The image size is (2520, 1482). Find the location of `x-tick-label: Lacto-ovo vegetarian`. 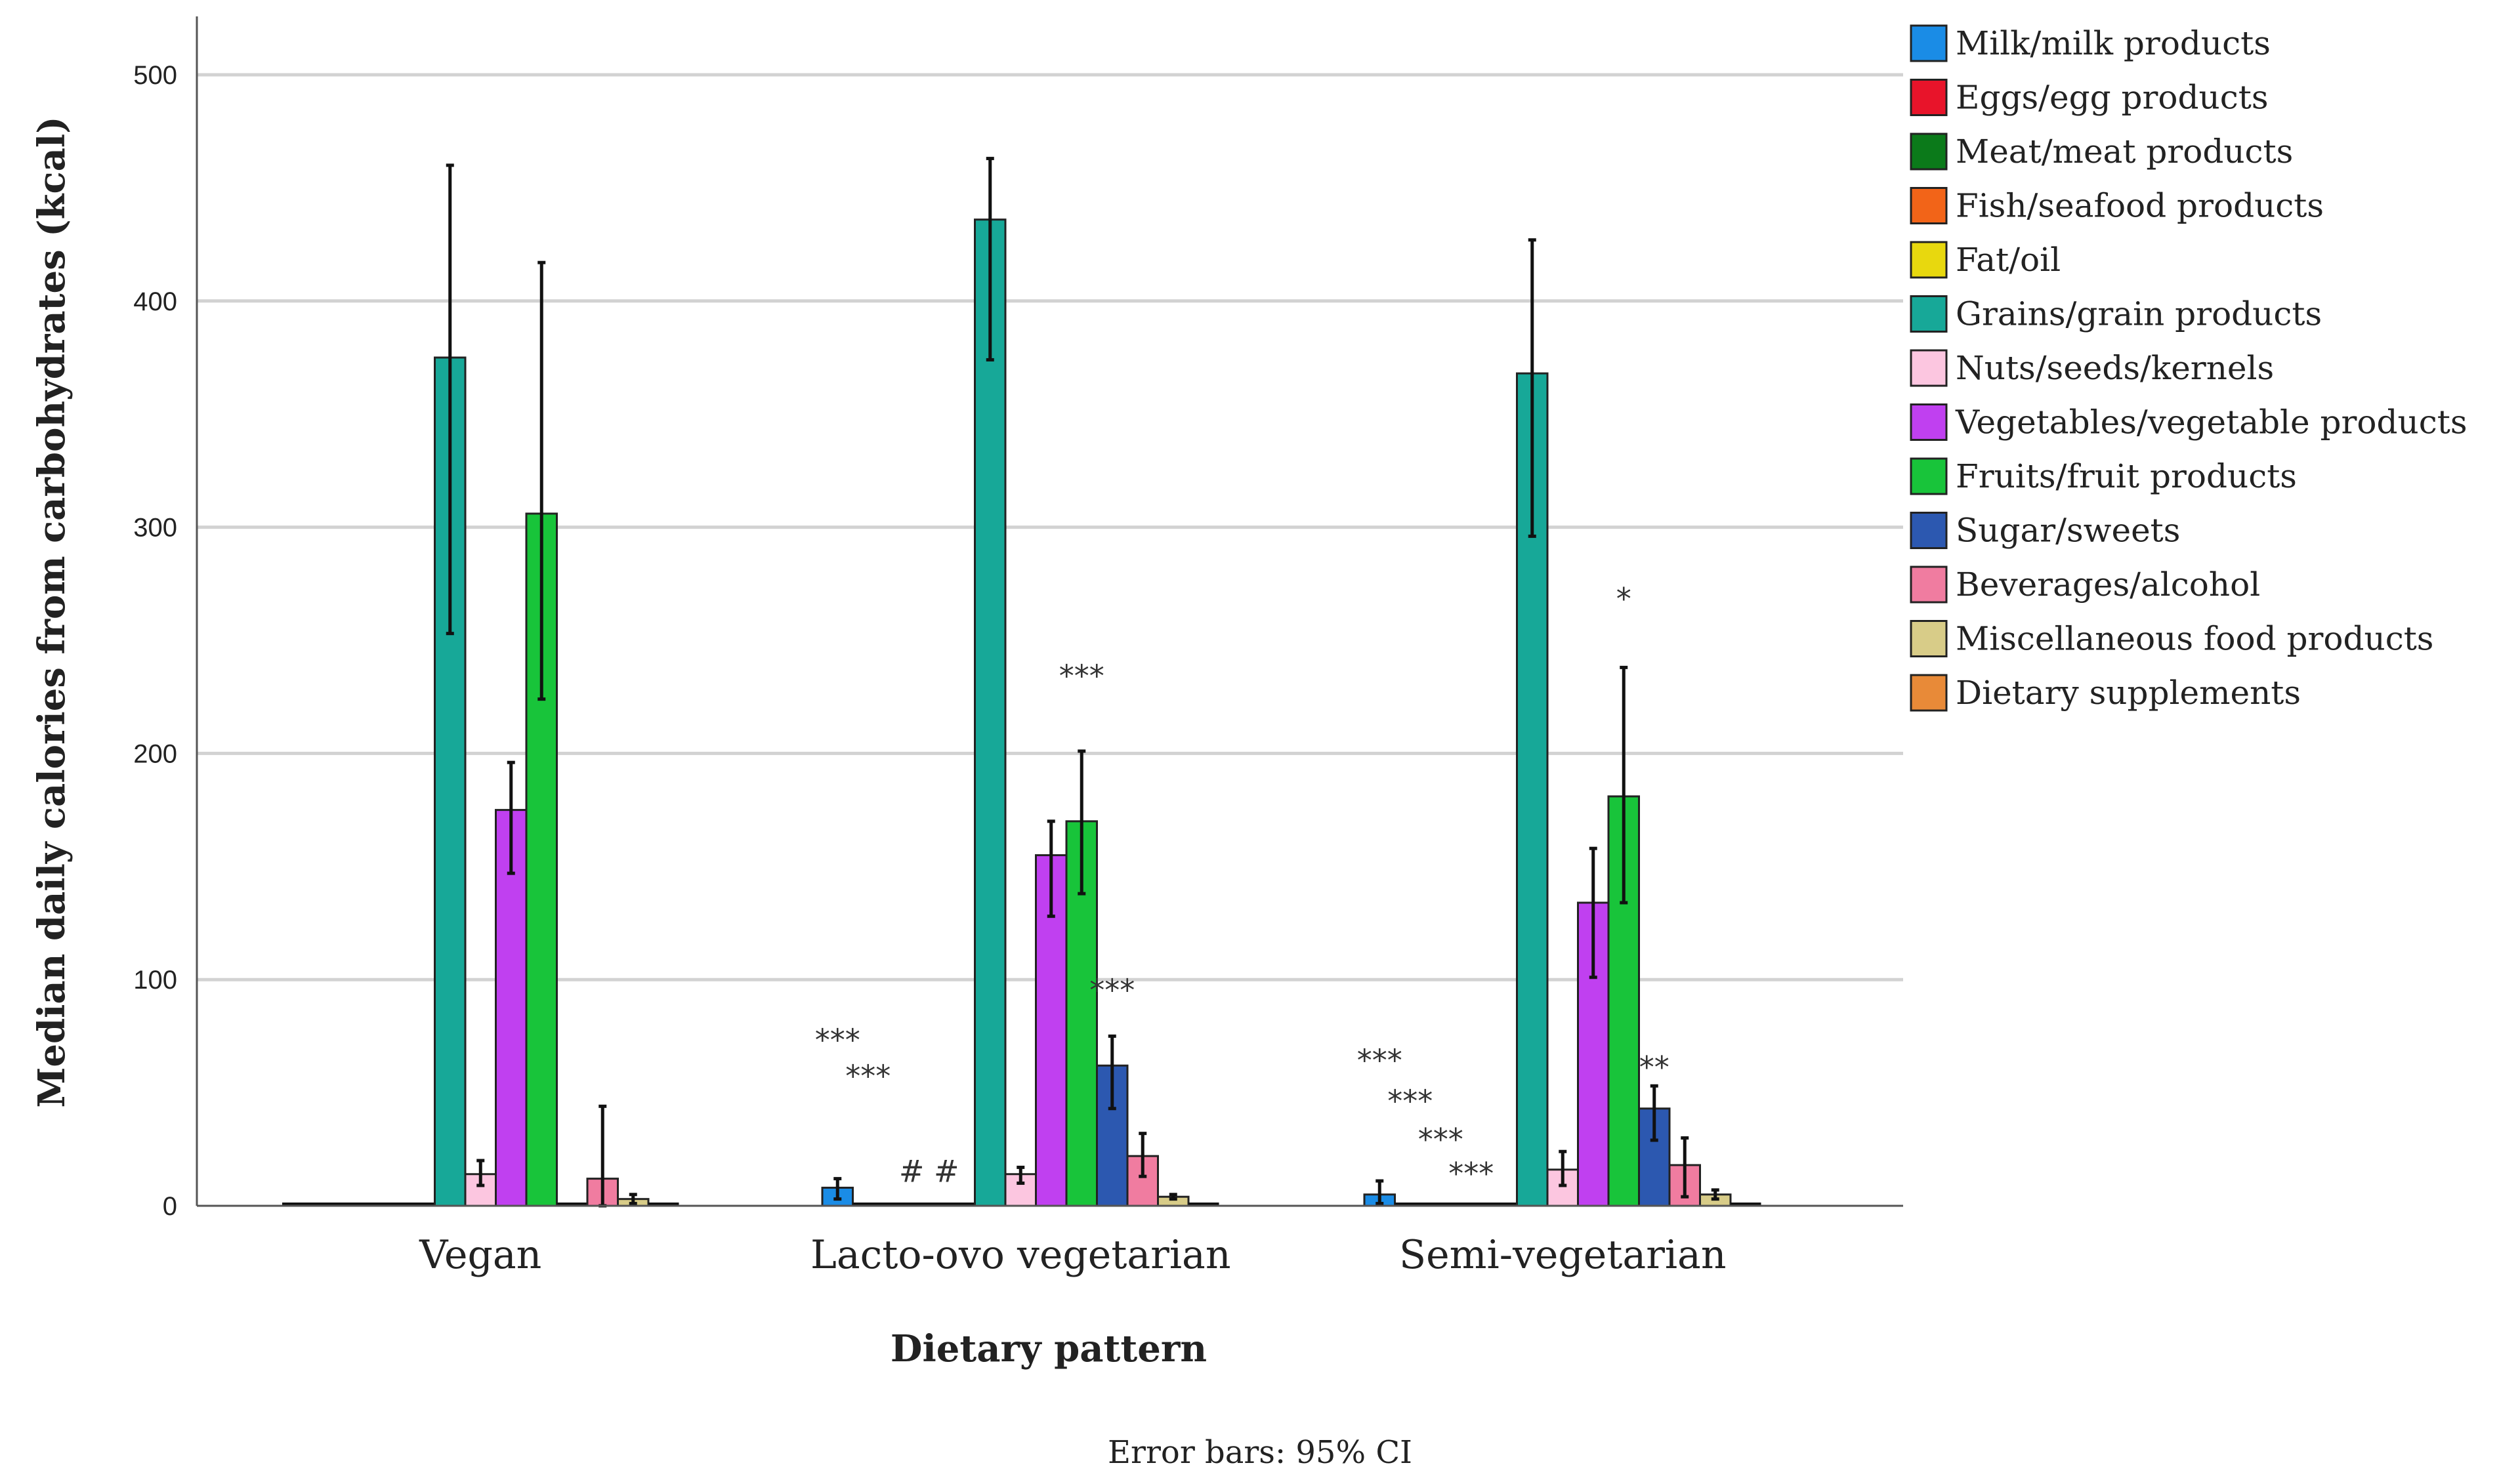

x-tick-label: Lacto-ovo vegetarian is located at coordinates (1020, 1255).